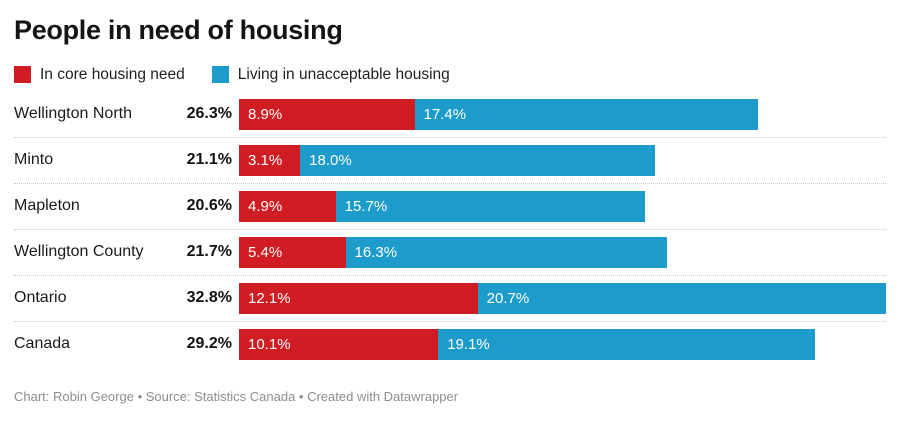 The image size is (900, 425). I want to click on bar-row: Ontario 32.8% 12.1% 20.7%, so click(450, 299).